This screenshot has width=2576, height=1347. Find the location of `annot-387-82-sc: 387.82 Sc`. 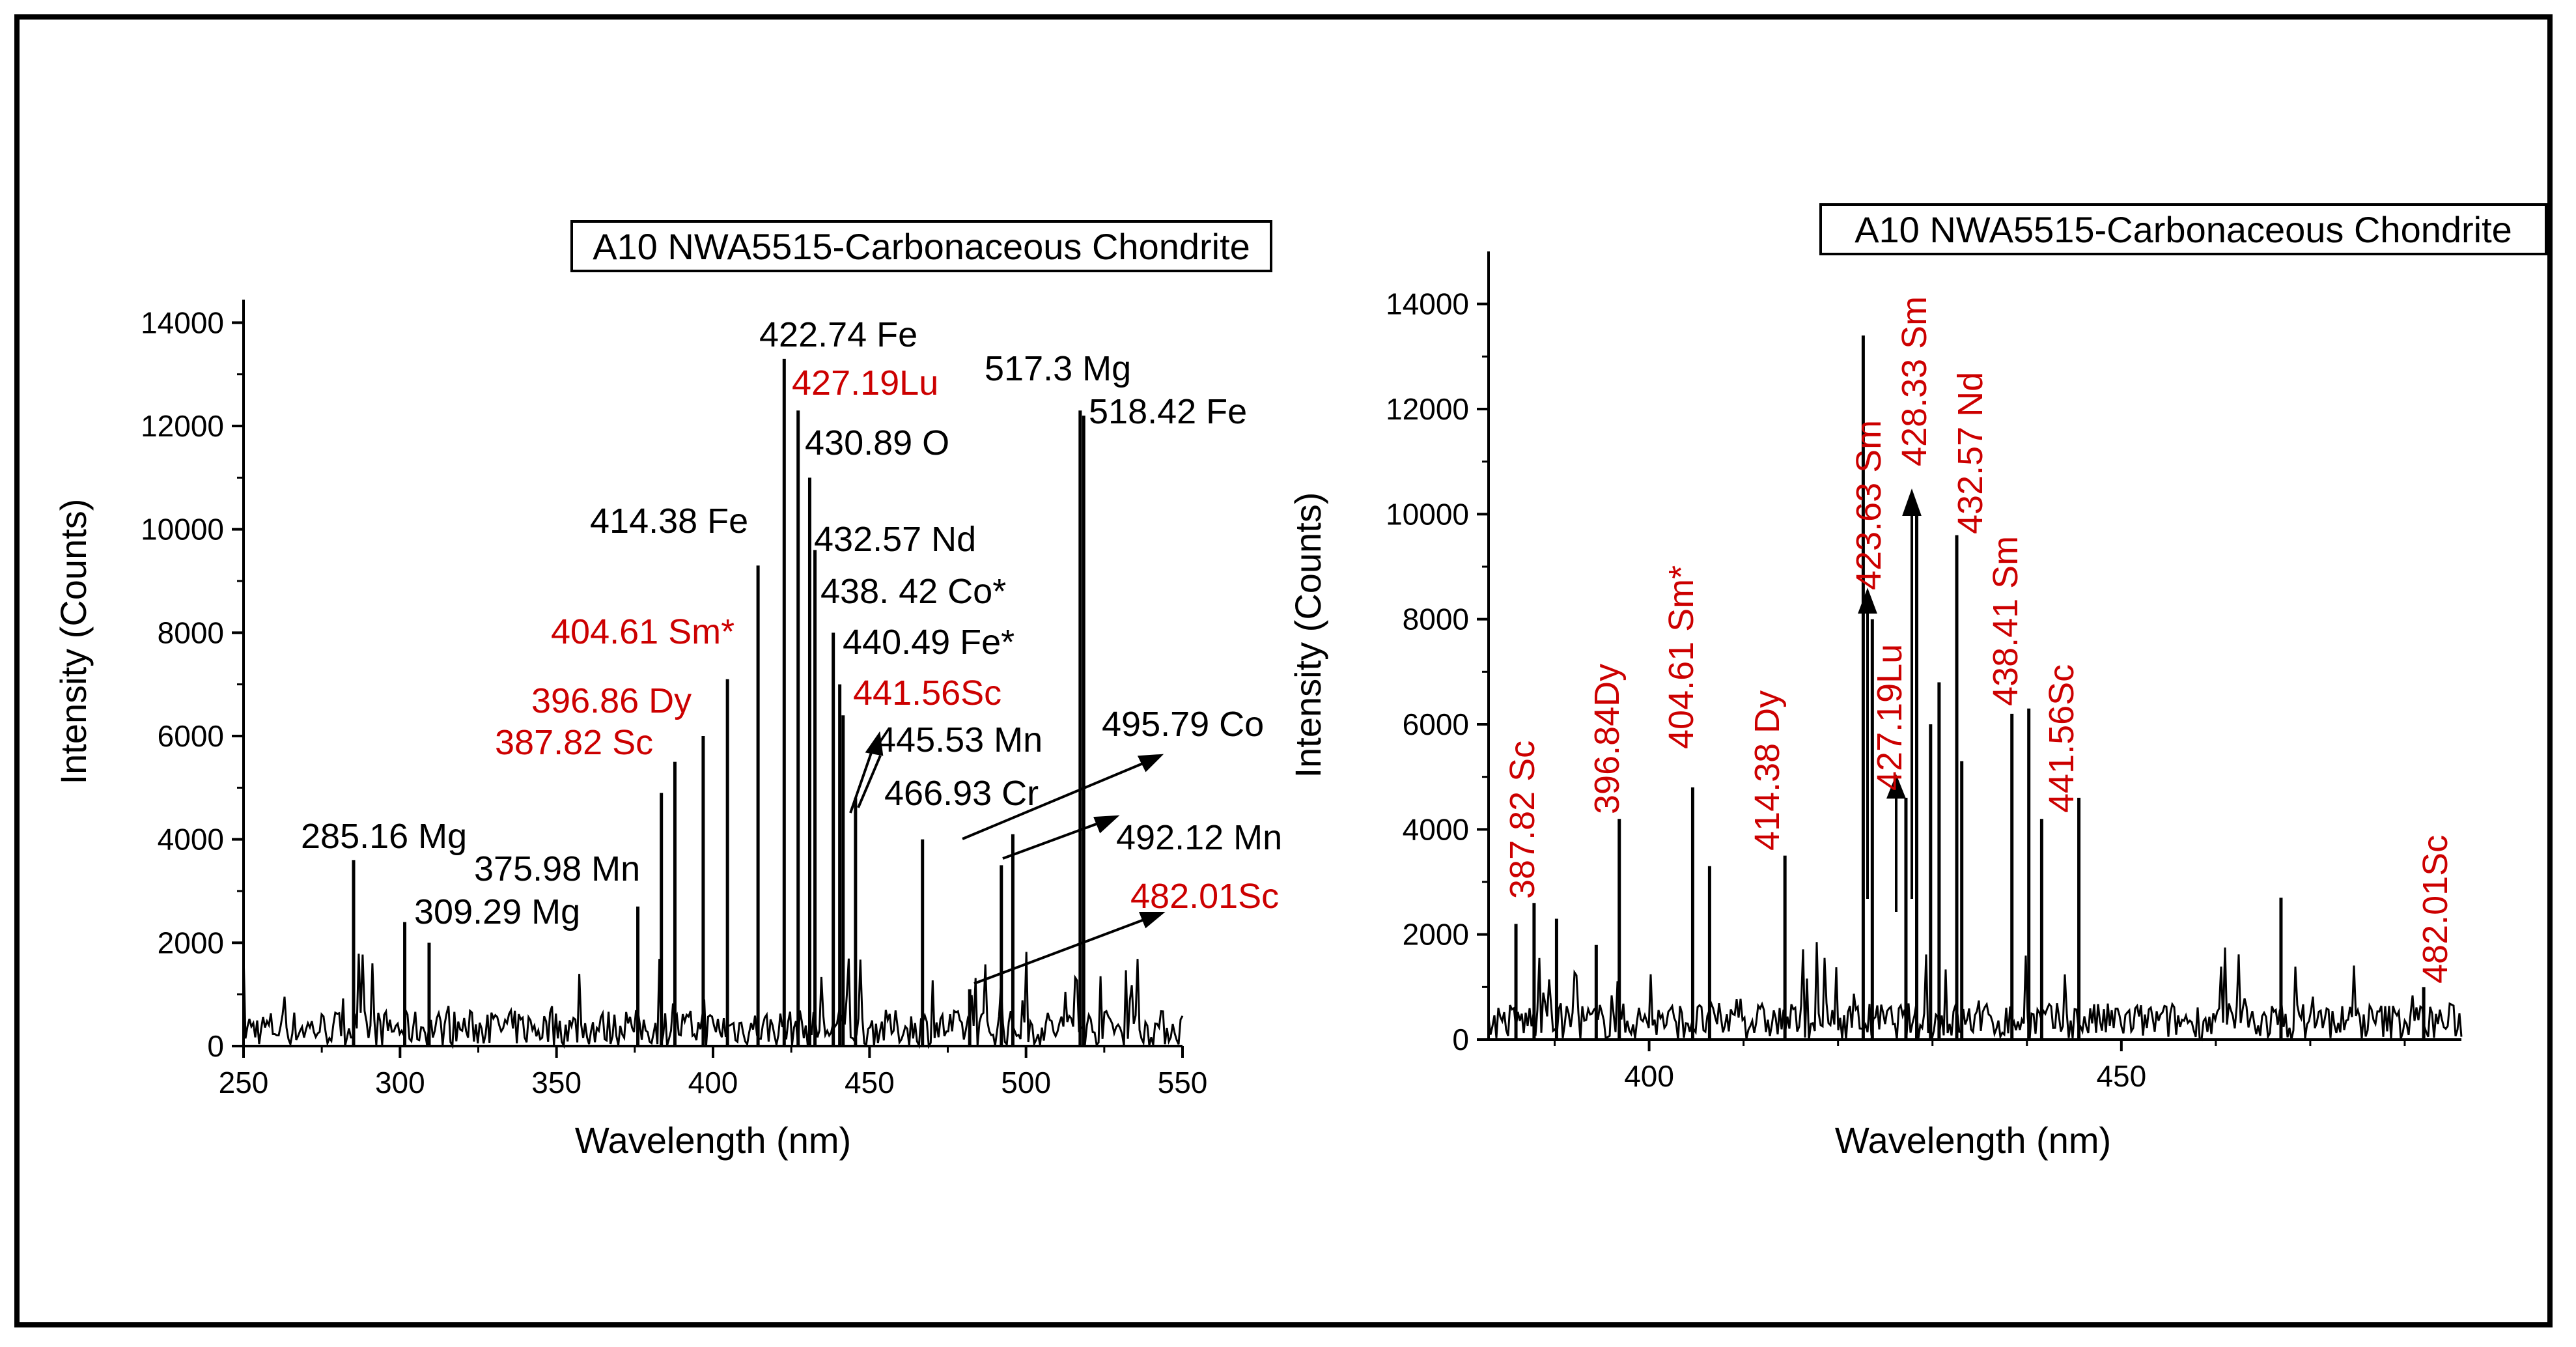

annot-387-82-sc: 387.82 Sc is located at coordinates (574, 742).